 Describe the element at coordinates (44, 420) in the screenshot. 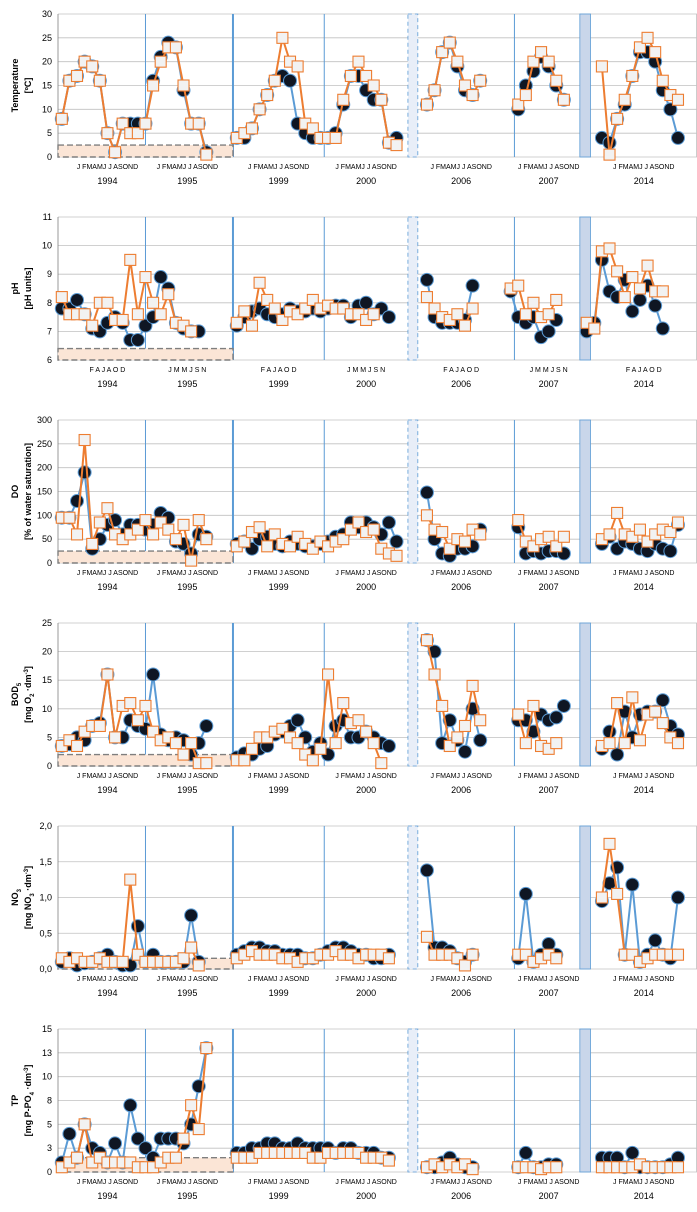

I see `y-tick-label: 300` at that location.